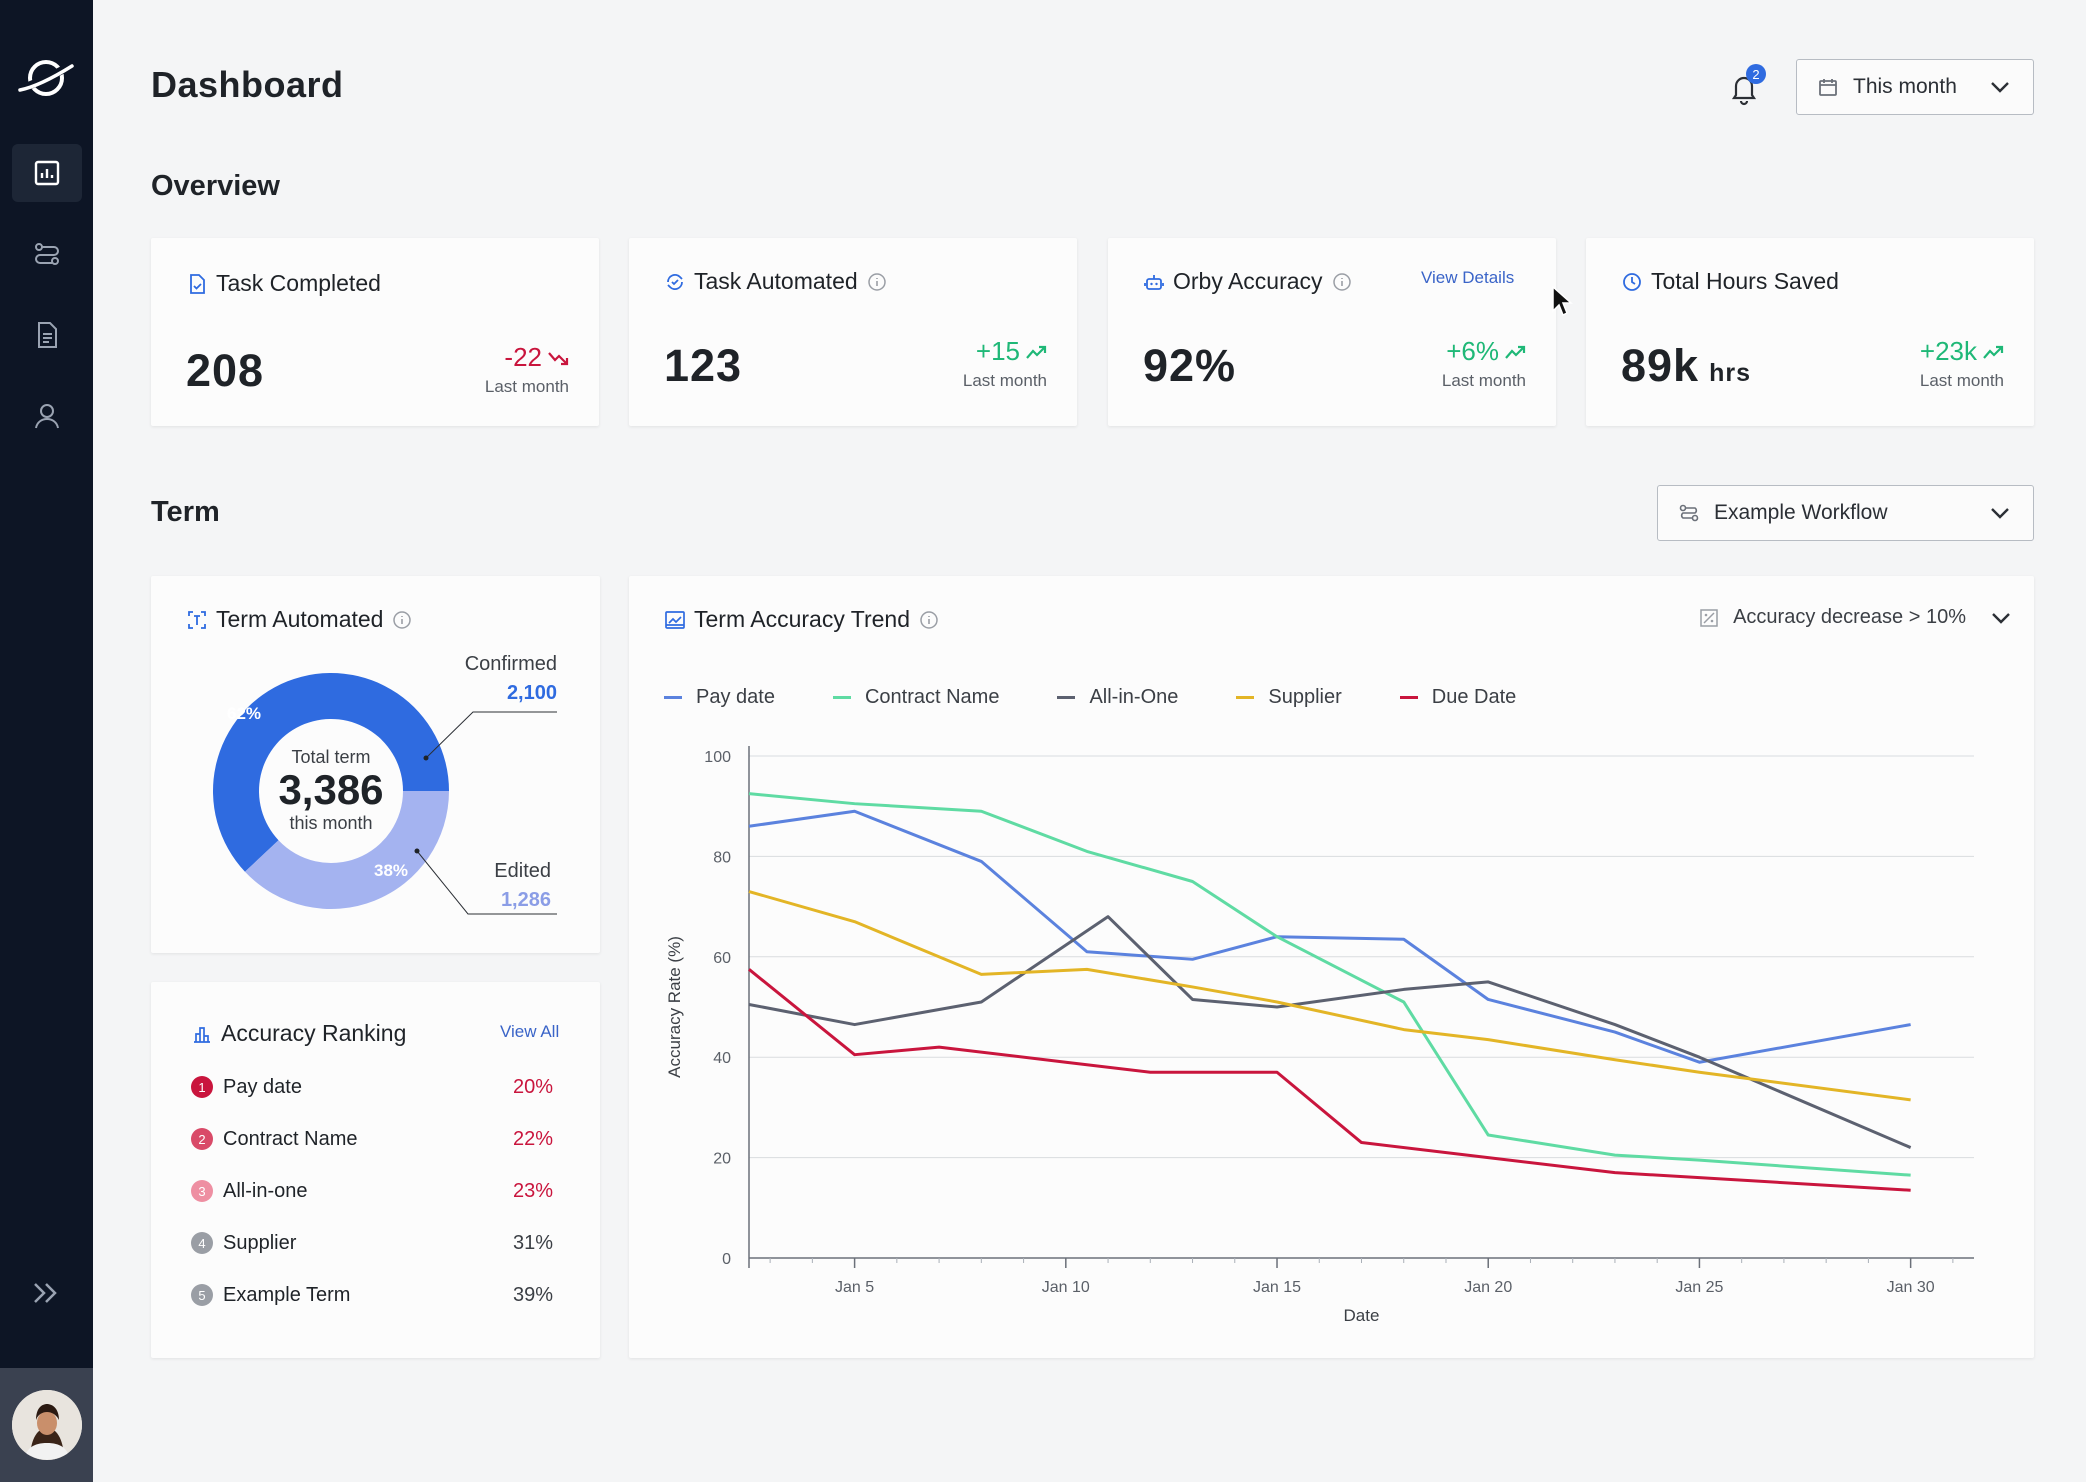 Image resolution: width=2086 pixels, height=1482 pixels. What do you see at coordinates (314, 1033) in the screenshot?
I see `accuracy-ranking-title: Accuracy Ranking` at bounding box center [314, 1033].